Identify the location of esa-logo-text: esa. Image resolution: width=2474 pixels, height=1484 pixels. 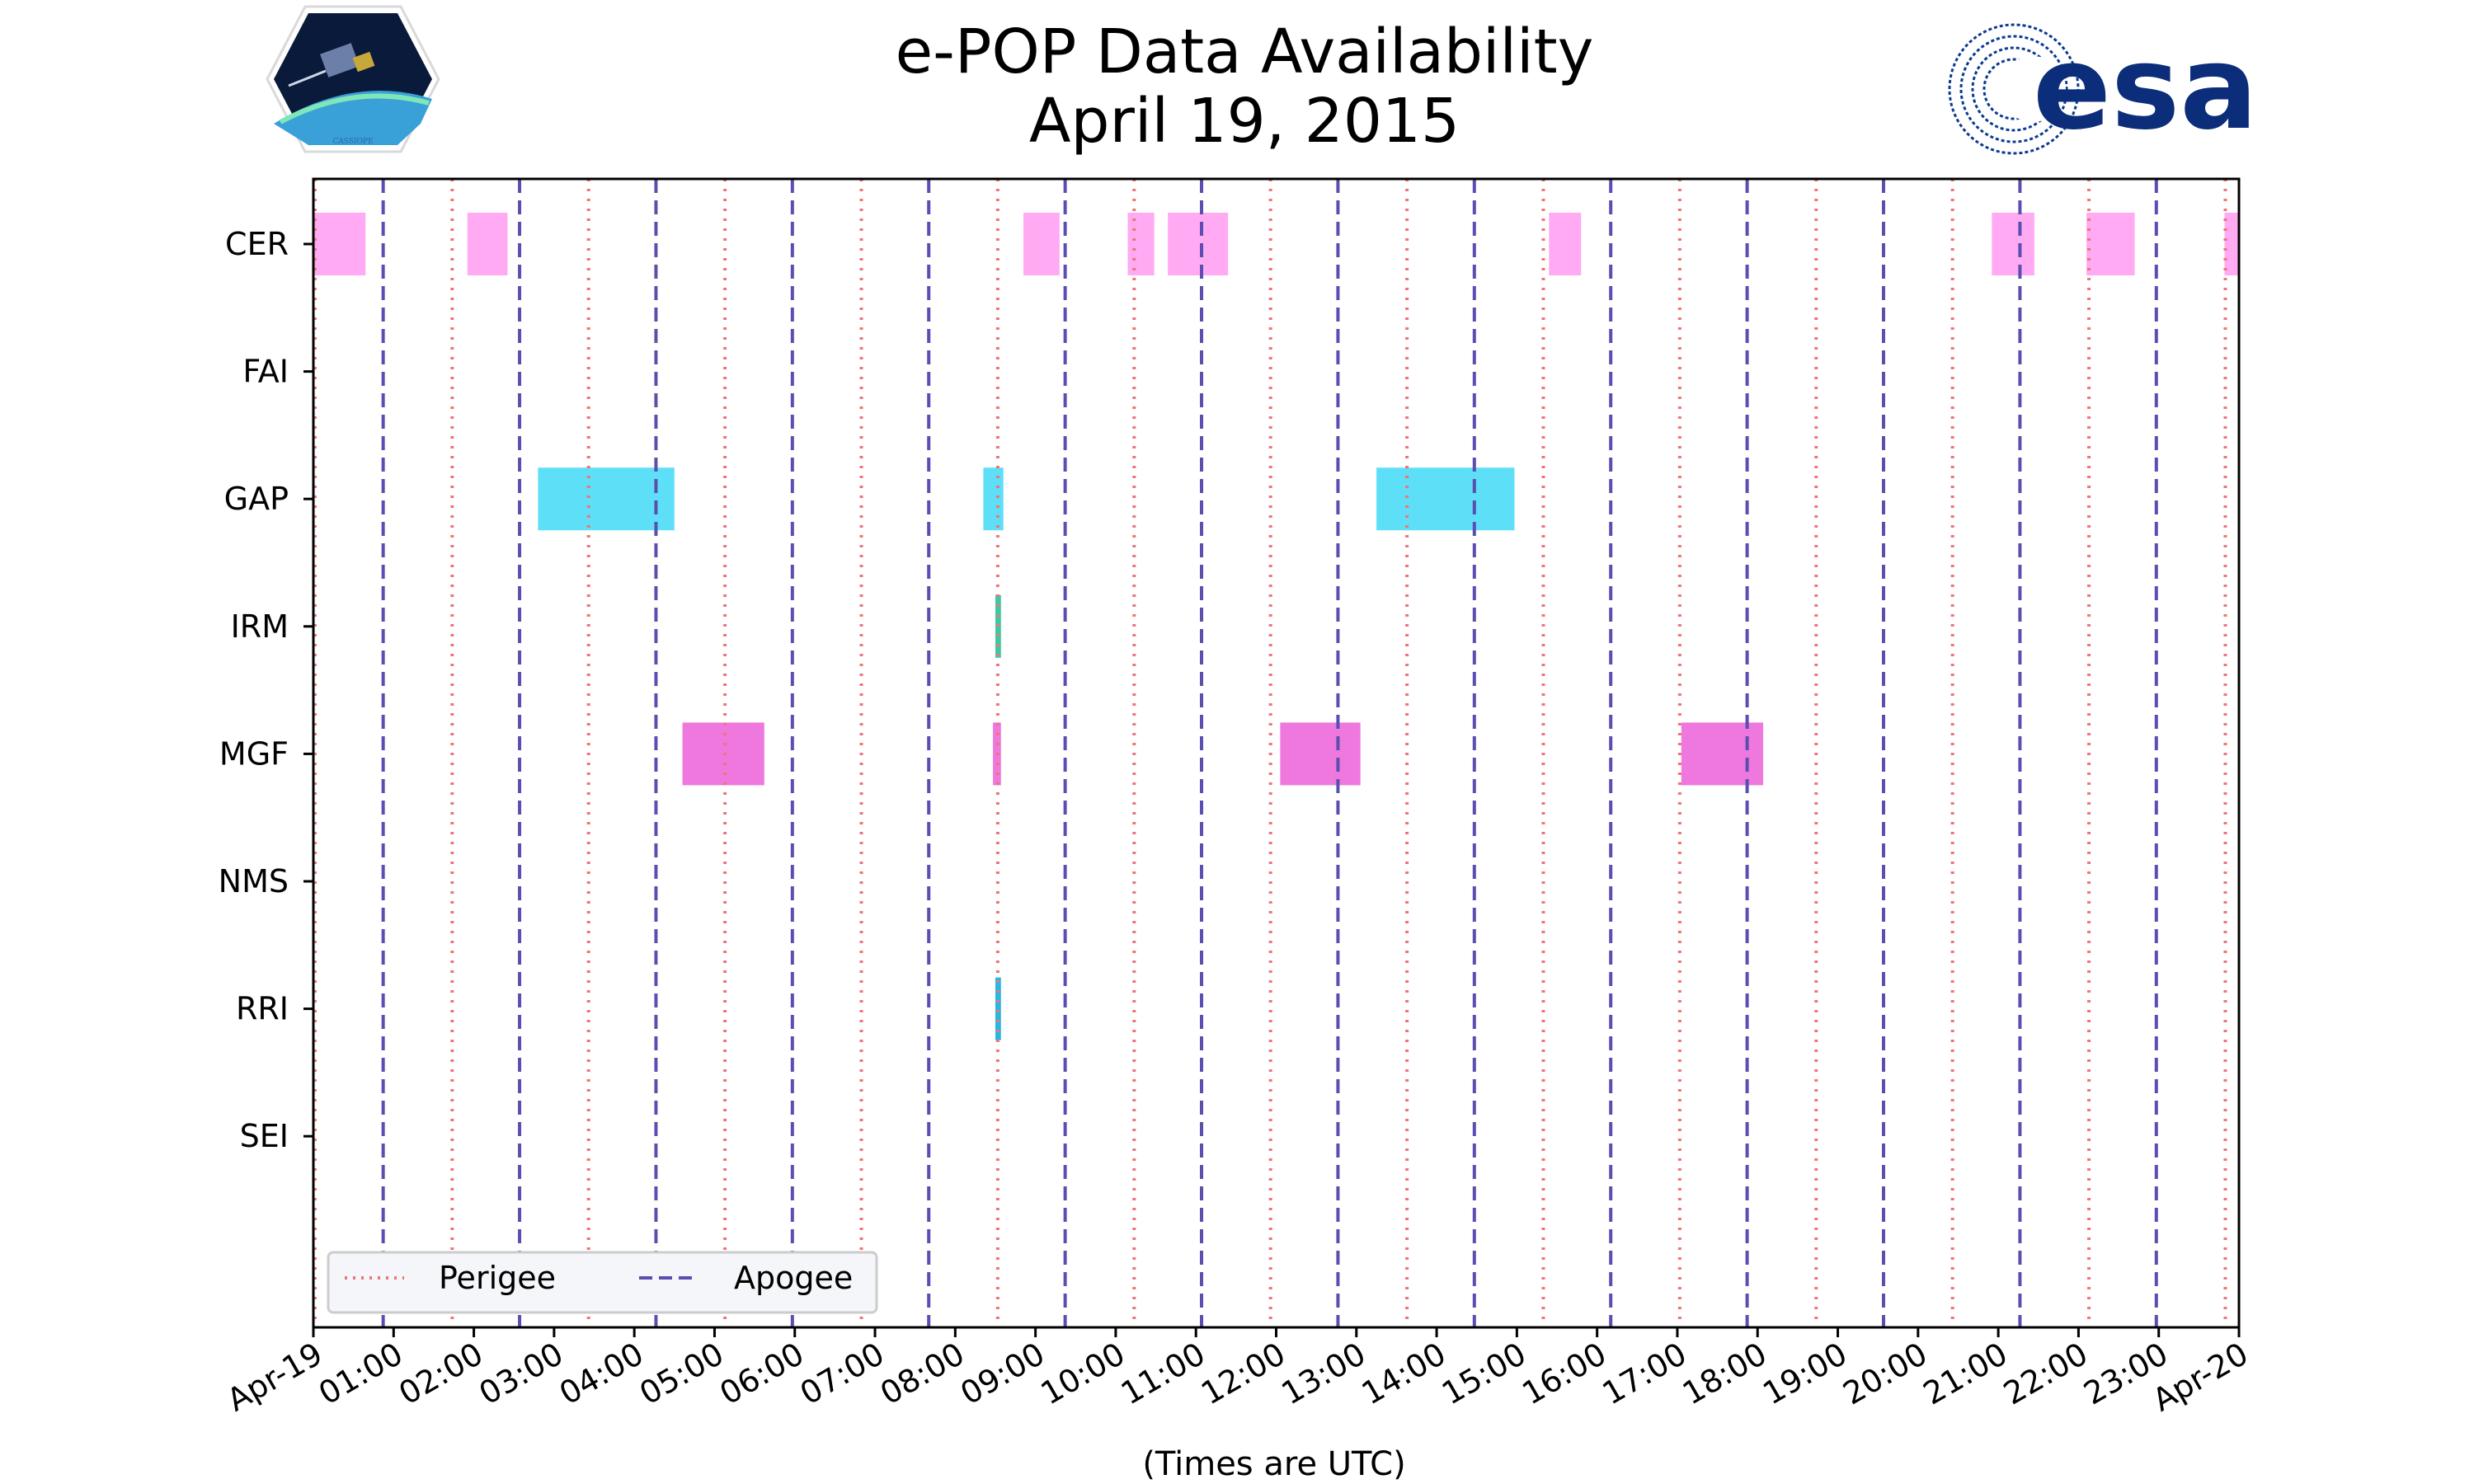
(2145, 88).